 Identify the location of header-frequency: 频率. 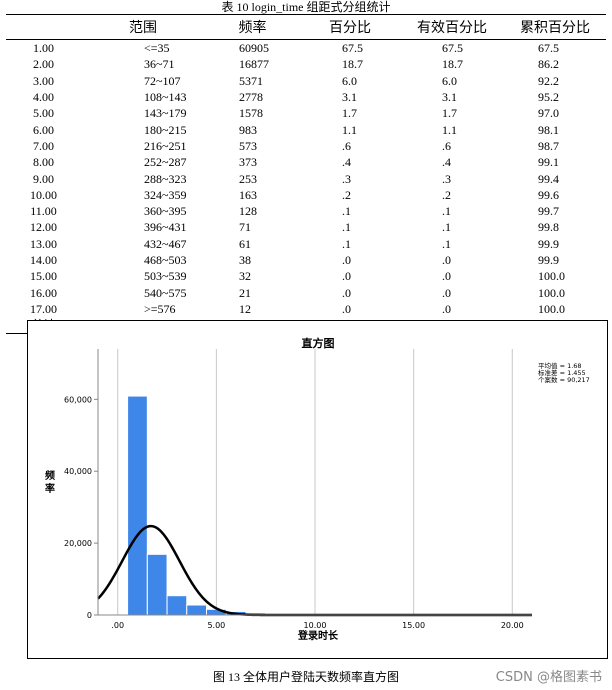
(252, 27).